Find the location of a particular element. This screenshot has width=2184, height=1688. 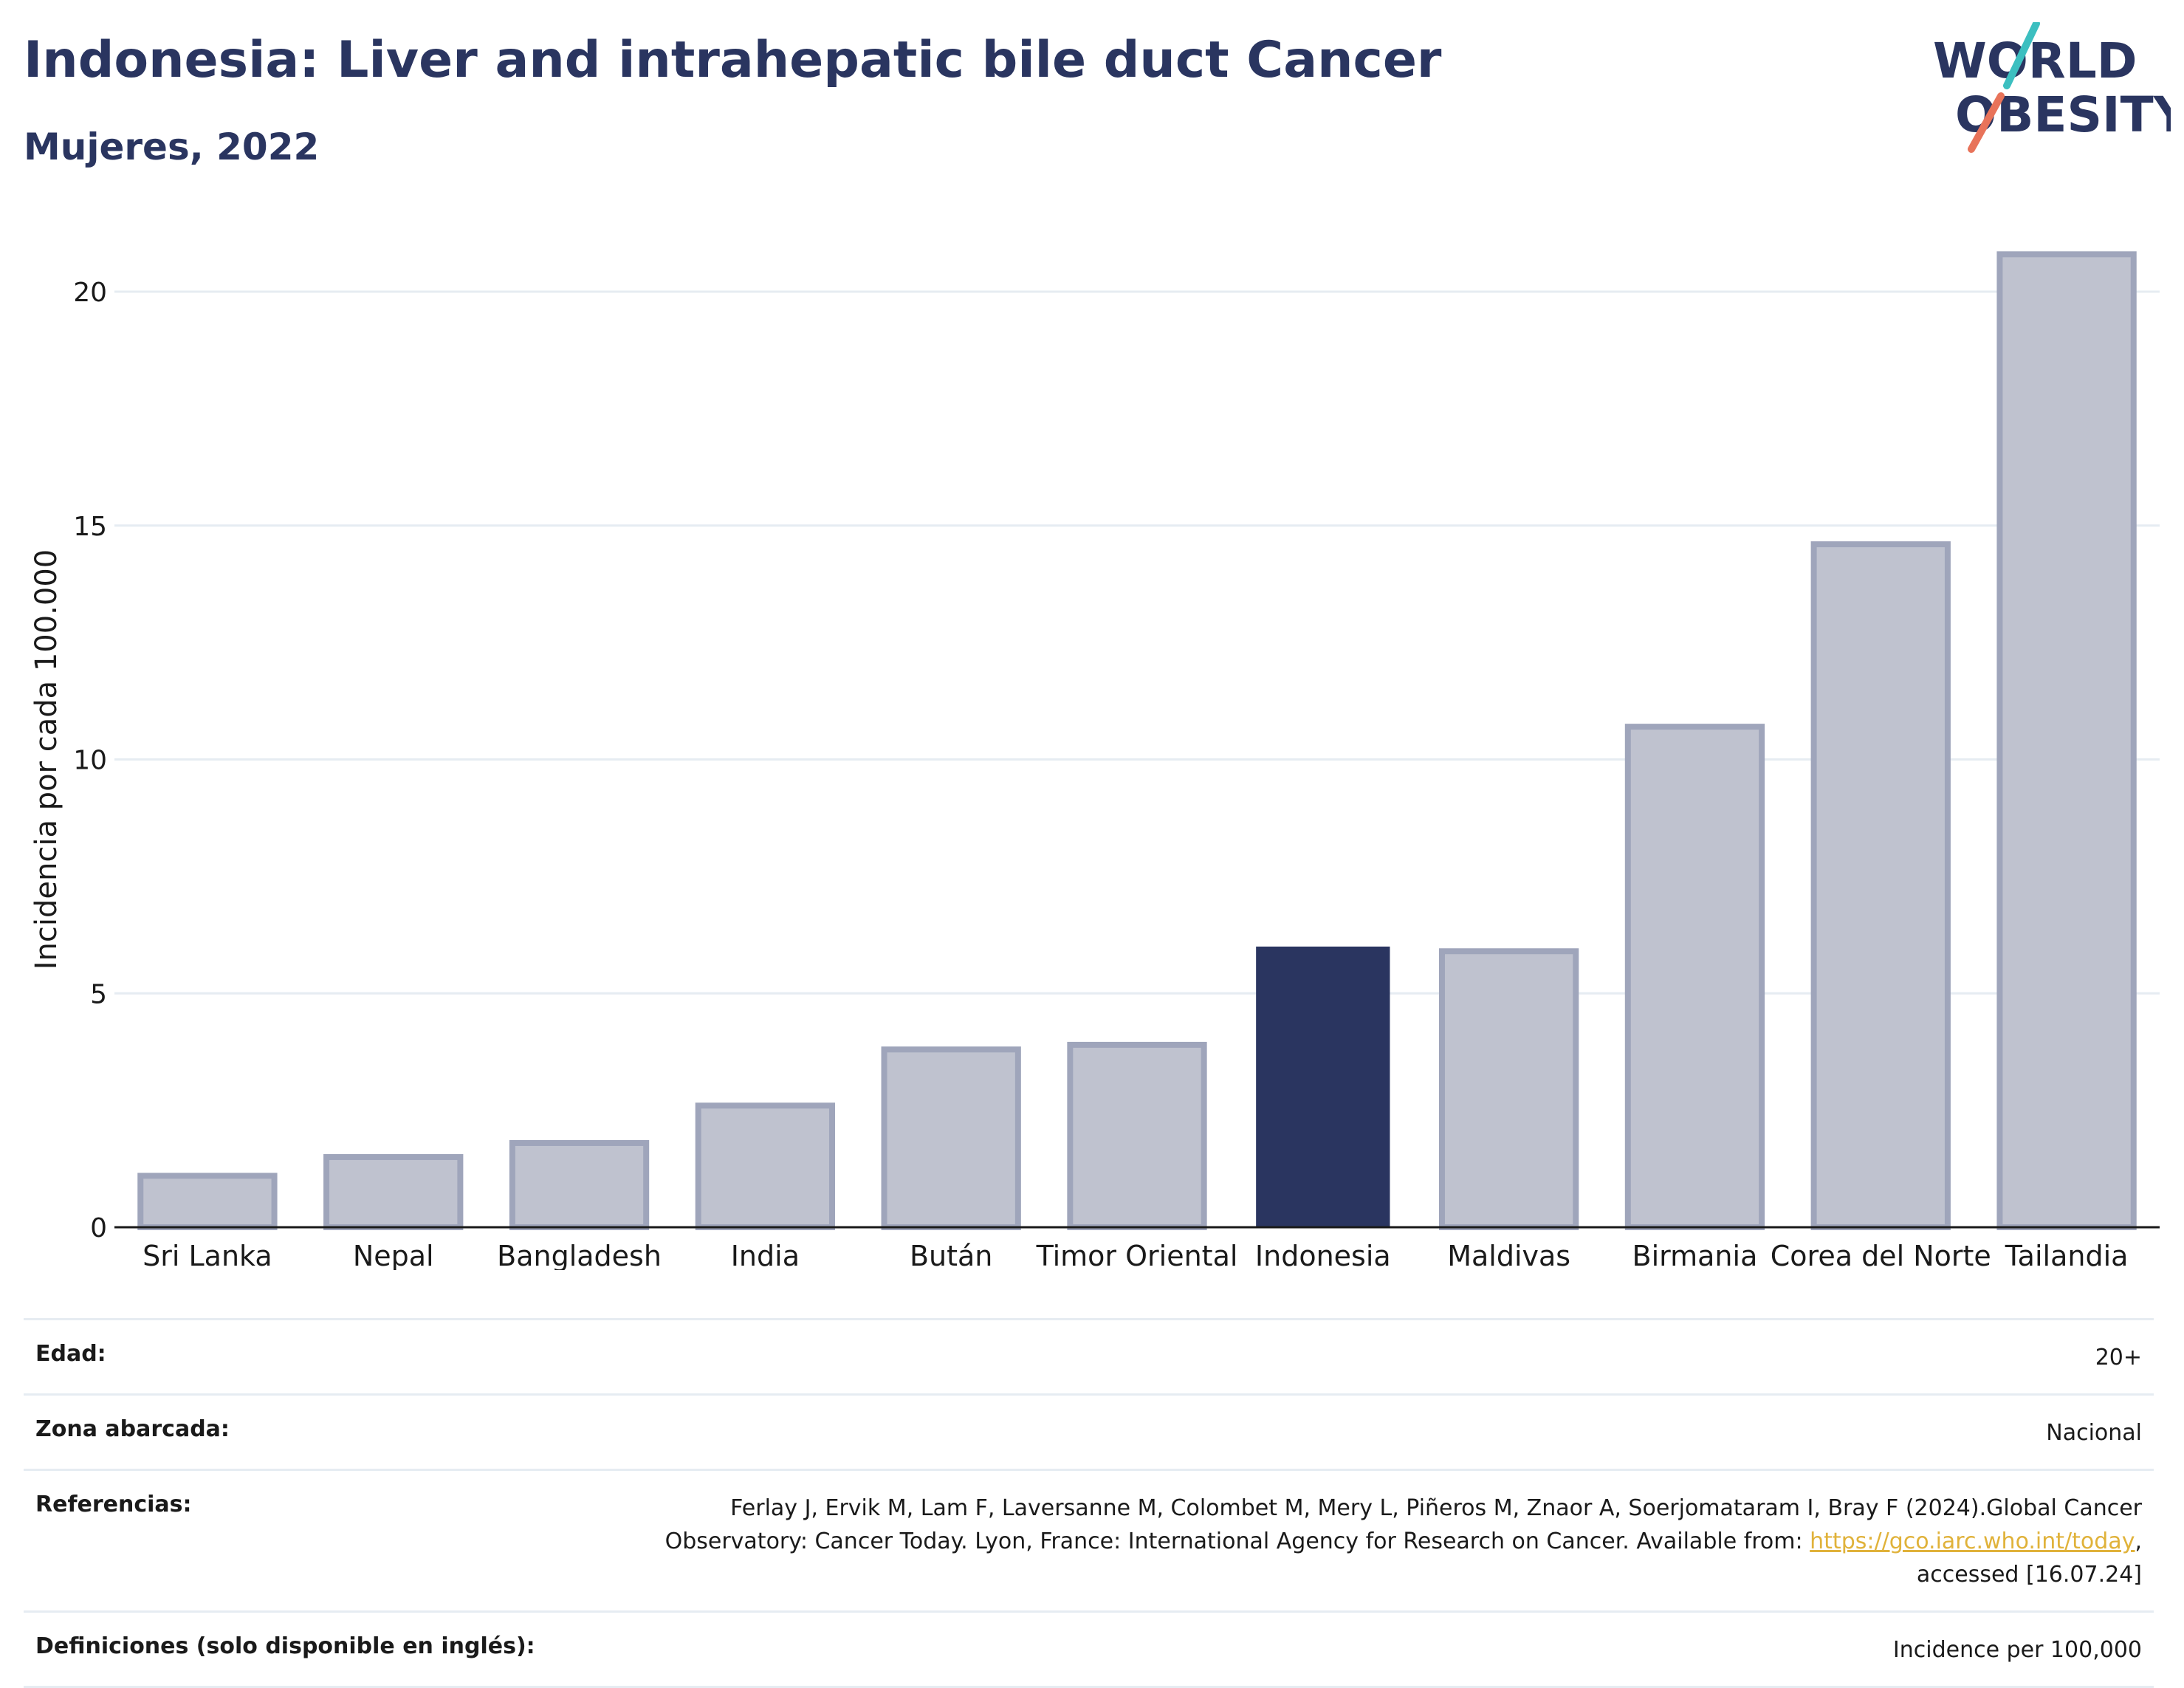

chart-subtitle: Mujeres, 2022 is located at coordinates (172, 147).